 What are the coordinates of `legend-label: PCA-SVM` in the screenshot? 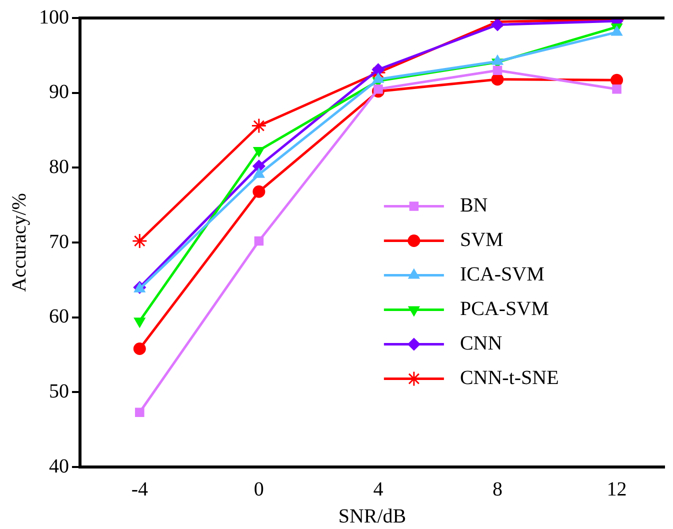 It's located at (505, 309).